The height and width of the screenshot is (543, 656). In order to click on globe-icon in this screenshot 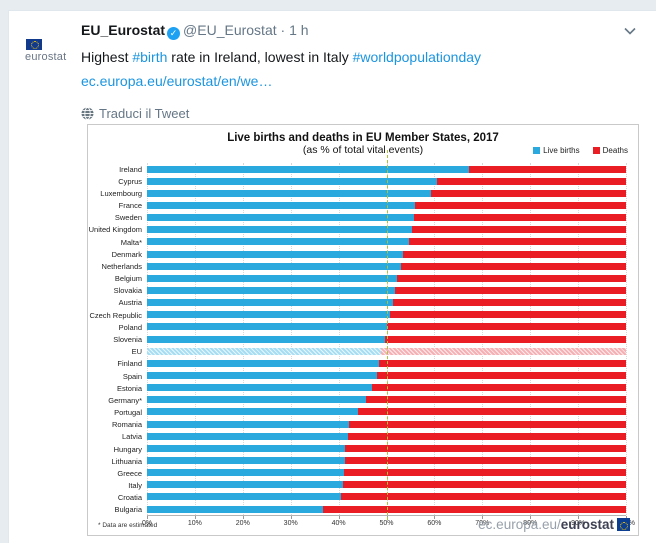, I will do `click(87, 113)`.